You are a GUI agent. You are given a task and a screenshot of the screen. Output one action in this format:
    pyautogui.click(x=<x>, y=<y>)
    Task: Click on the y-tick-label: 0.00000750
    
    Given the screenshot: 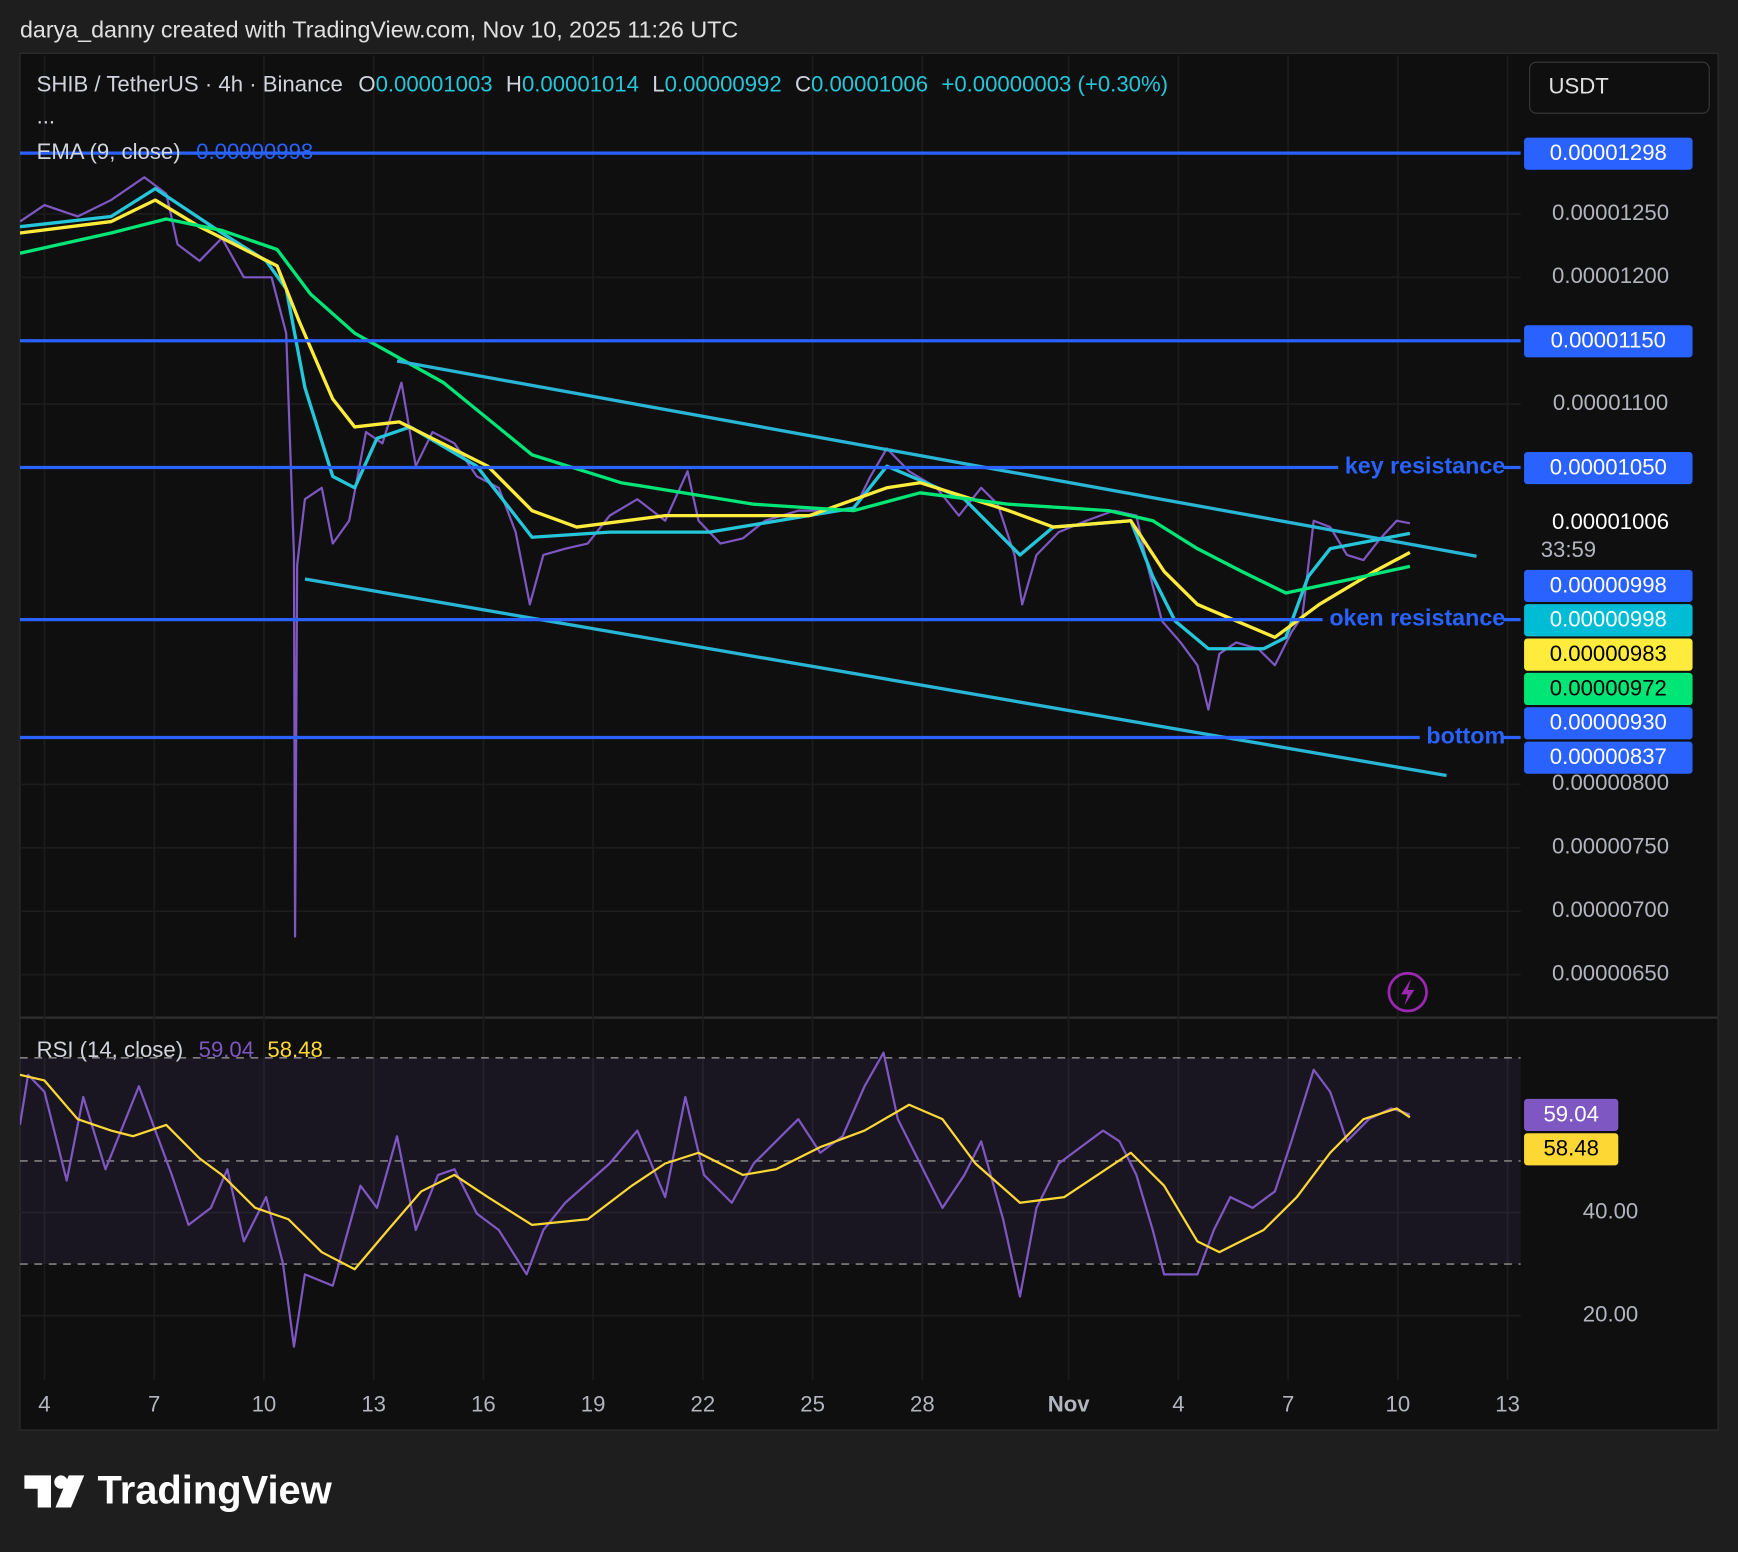 What is the action you would take?
    pyautogui.click(x=1610, y=846)
    